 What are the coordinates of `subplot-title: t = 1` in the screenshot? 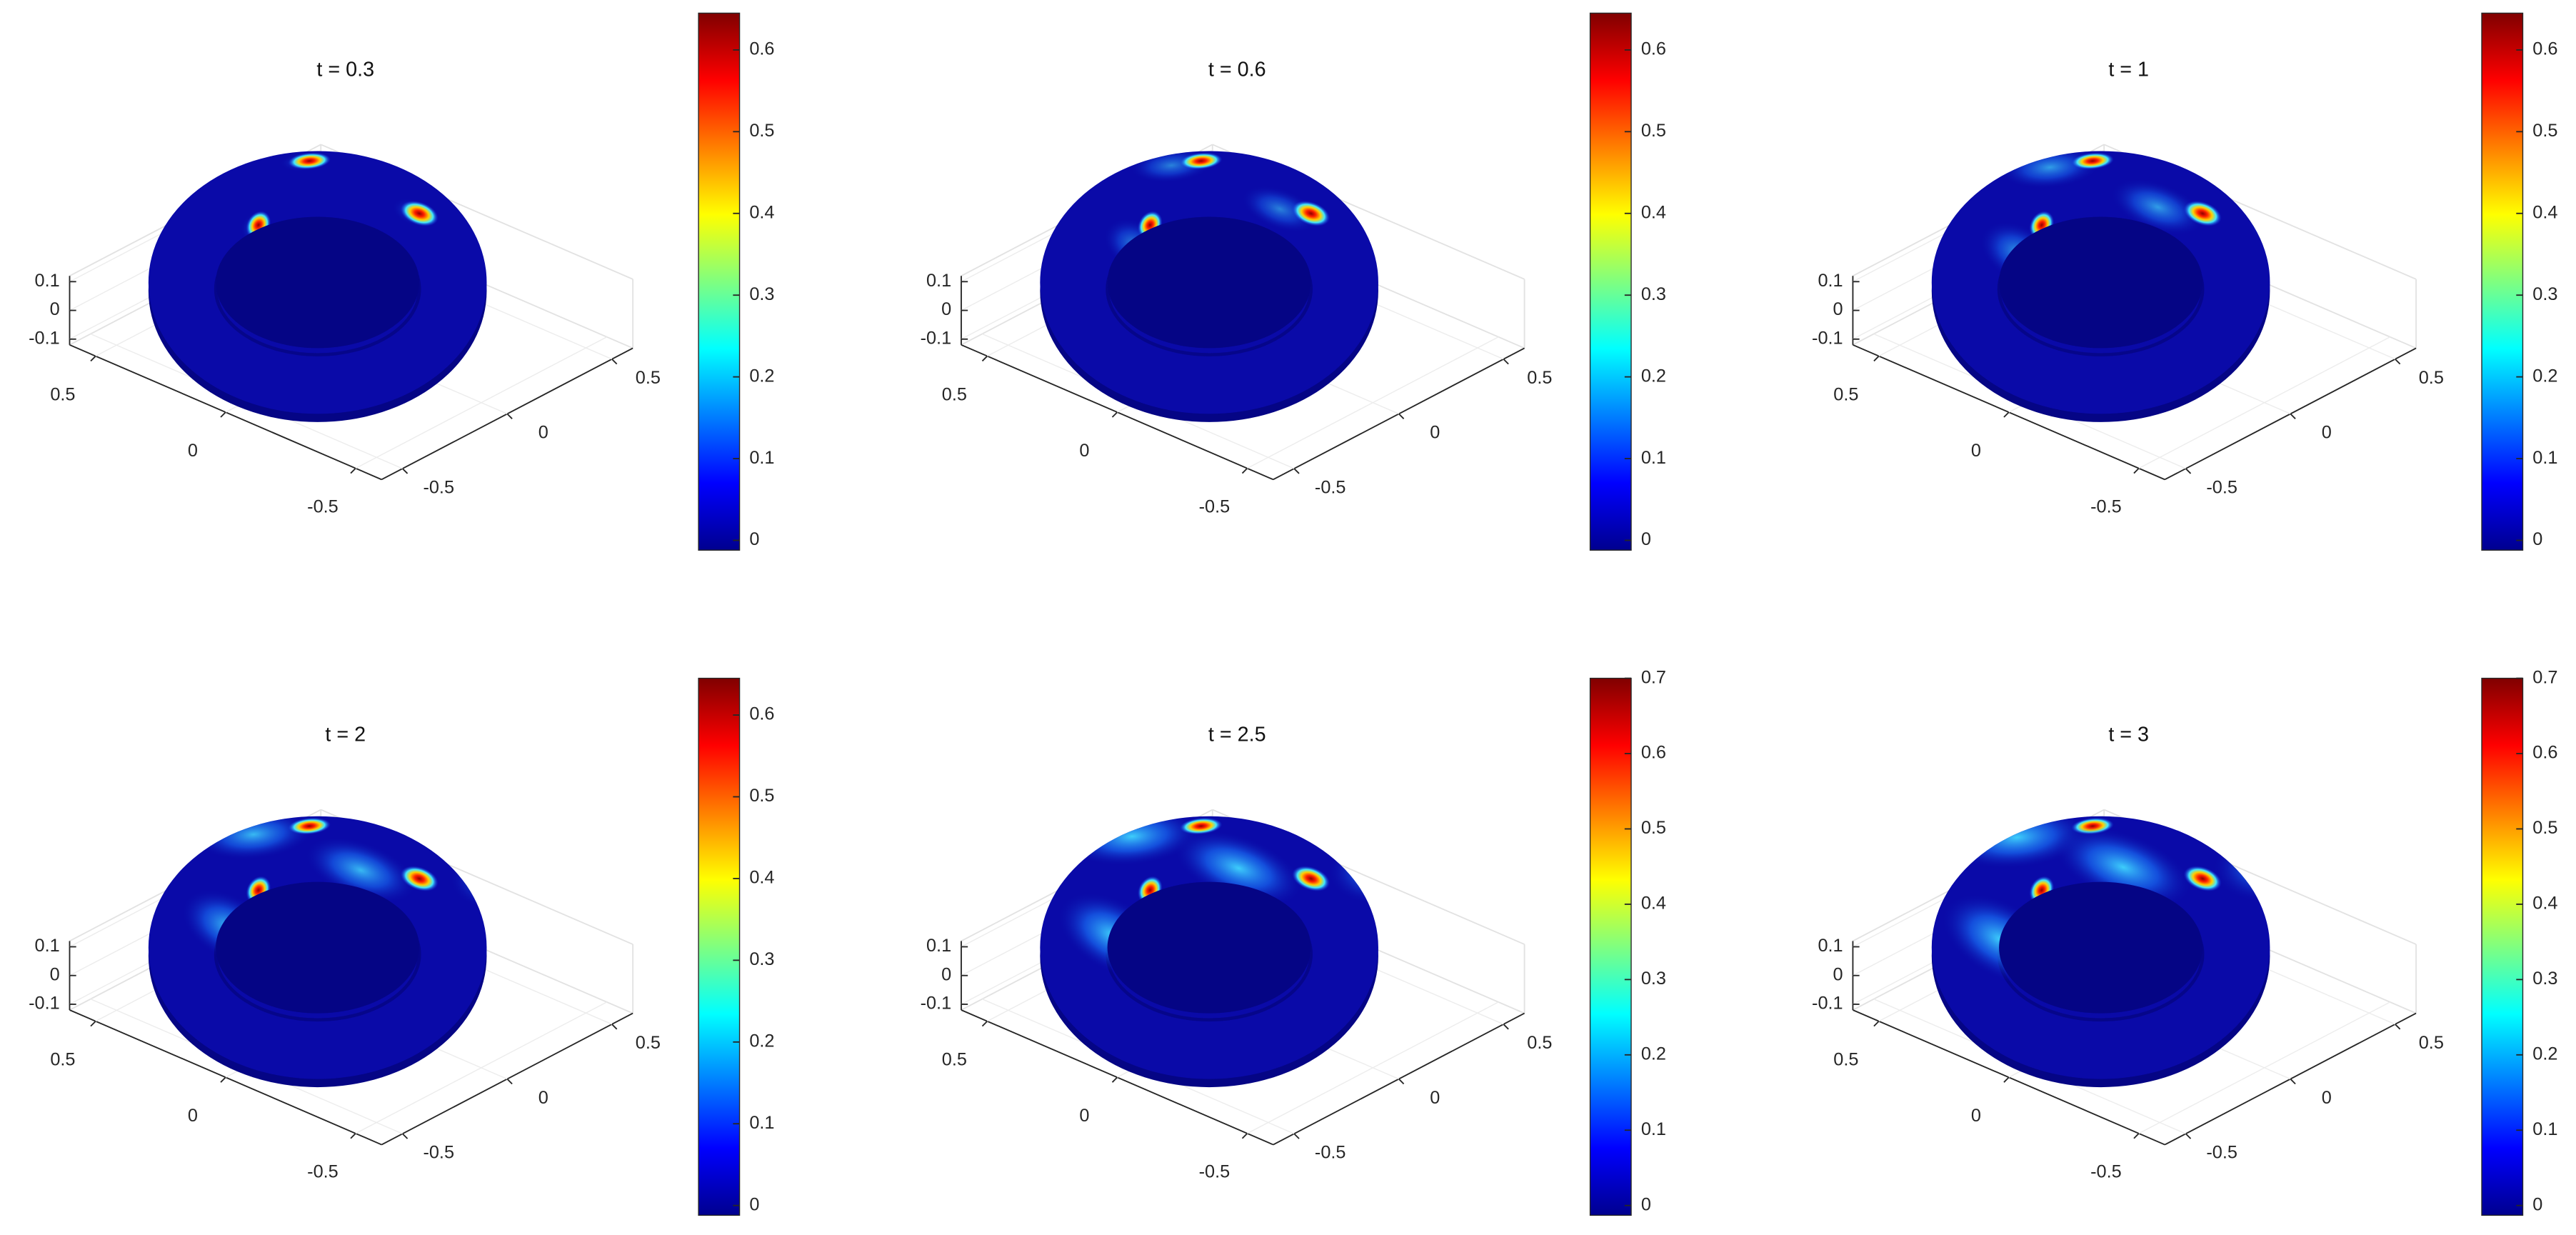 It's located at (2128, 69).